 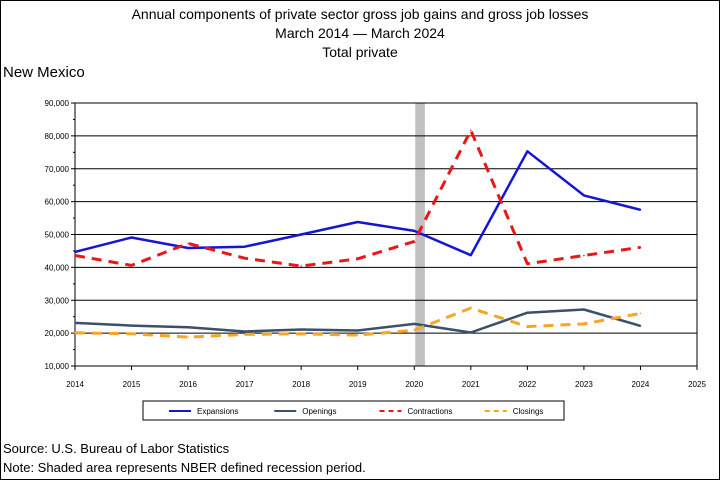 I want to click on y-tick-label: 70,000, so click(x=57, y=169).